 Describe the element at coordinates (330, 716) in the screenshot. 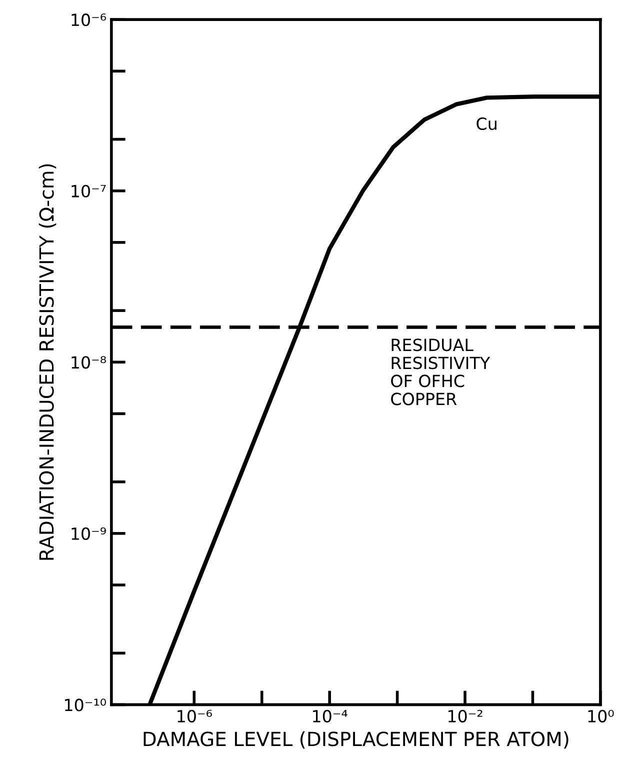

I see `x-tick-label: 10⁻⁴` at that location.